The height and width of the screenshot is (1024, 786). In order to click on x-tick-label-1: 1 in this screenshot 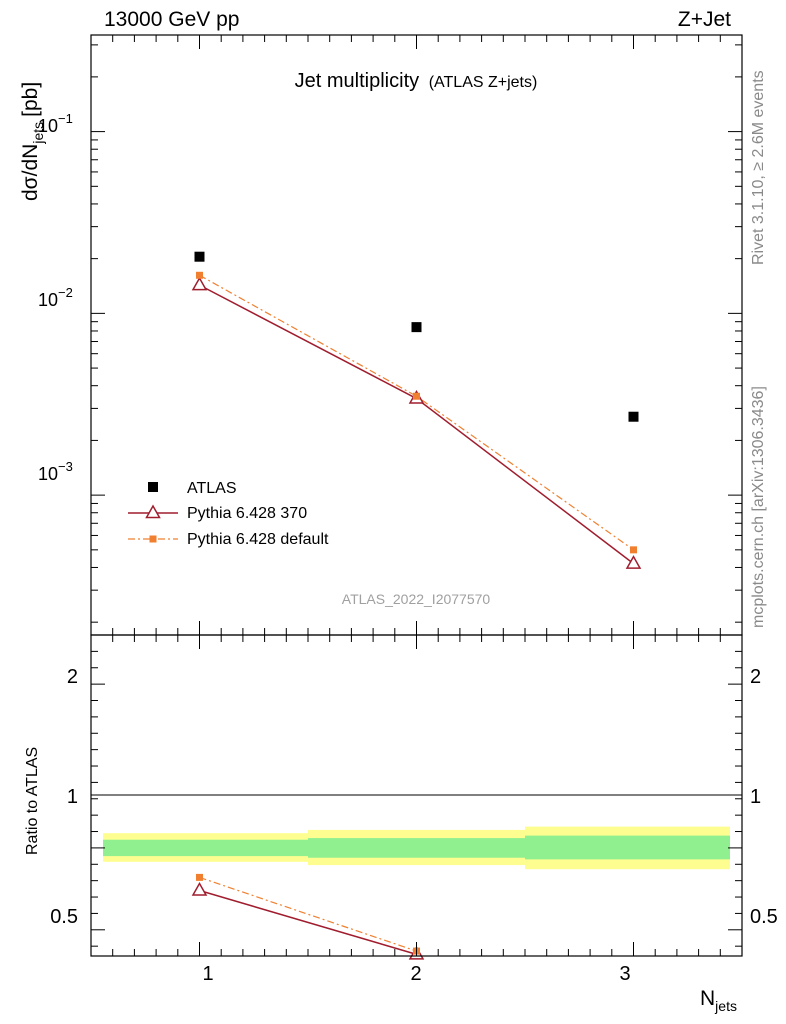, I will do `click(207, 974)`.